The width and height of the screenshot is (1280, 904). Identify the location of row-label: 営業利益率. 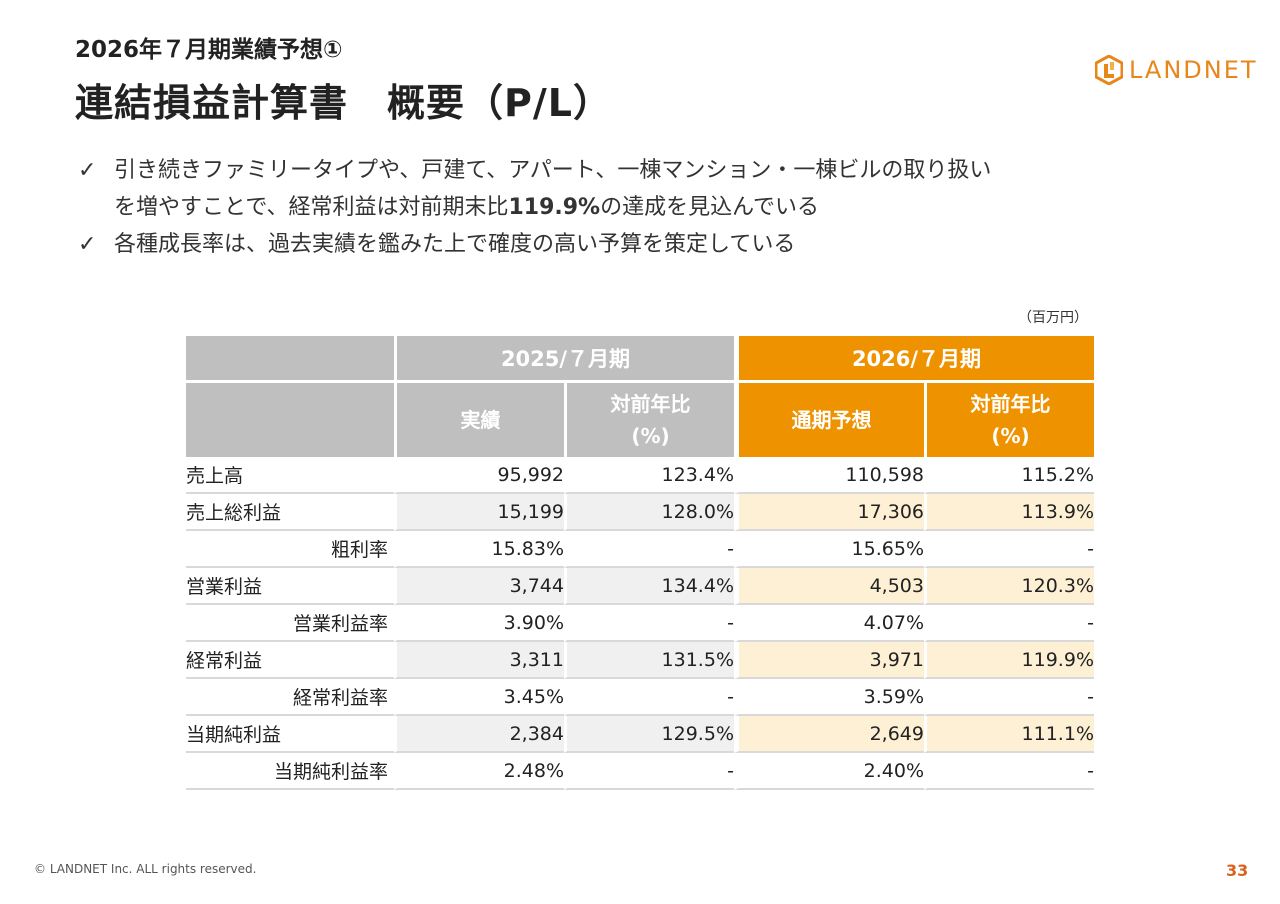
(290, 623).